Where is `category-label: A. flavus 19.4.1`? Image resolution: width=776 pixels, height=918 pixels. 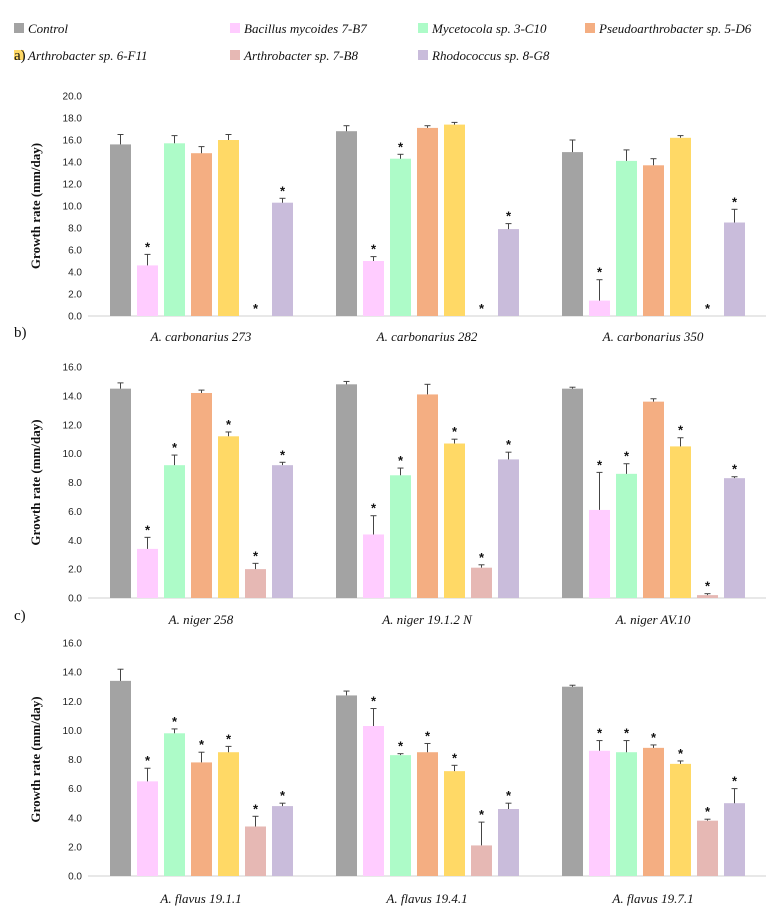
category-label: A. flavus 19.4.1 is located at coordinates (426, 898).